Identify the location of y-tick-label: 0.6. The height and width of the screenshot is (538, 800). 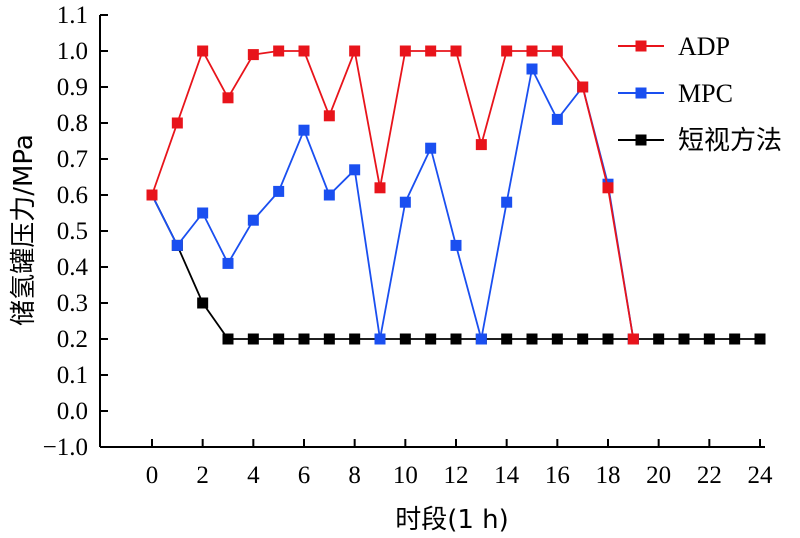
(72, 195).